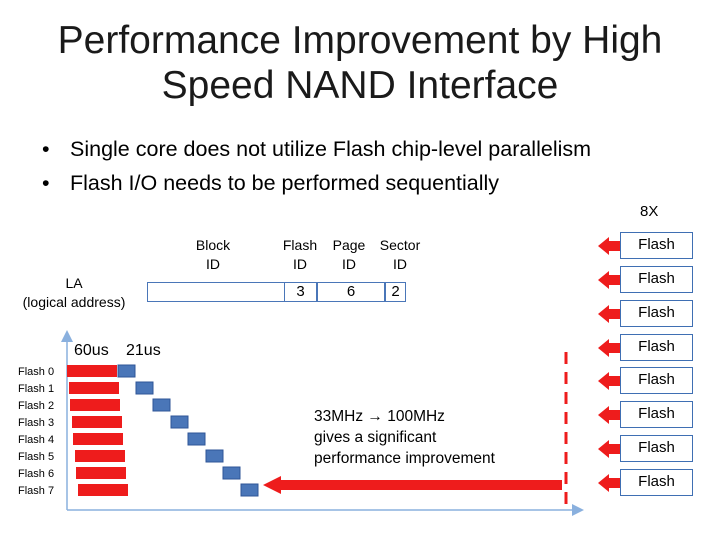 This screenshot has height=540, width=720. What do you see at coordinates (231, 473) in the screenshot?
I see `flash6-transfer-block` at bounding box center [231, 473].